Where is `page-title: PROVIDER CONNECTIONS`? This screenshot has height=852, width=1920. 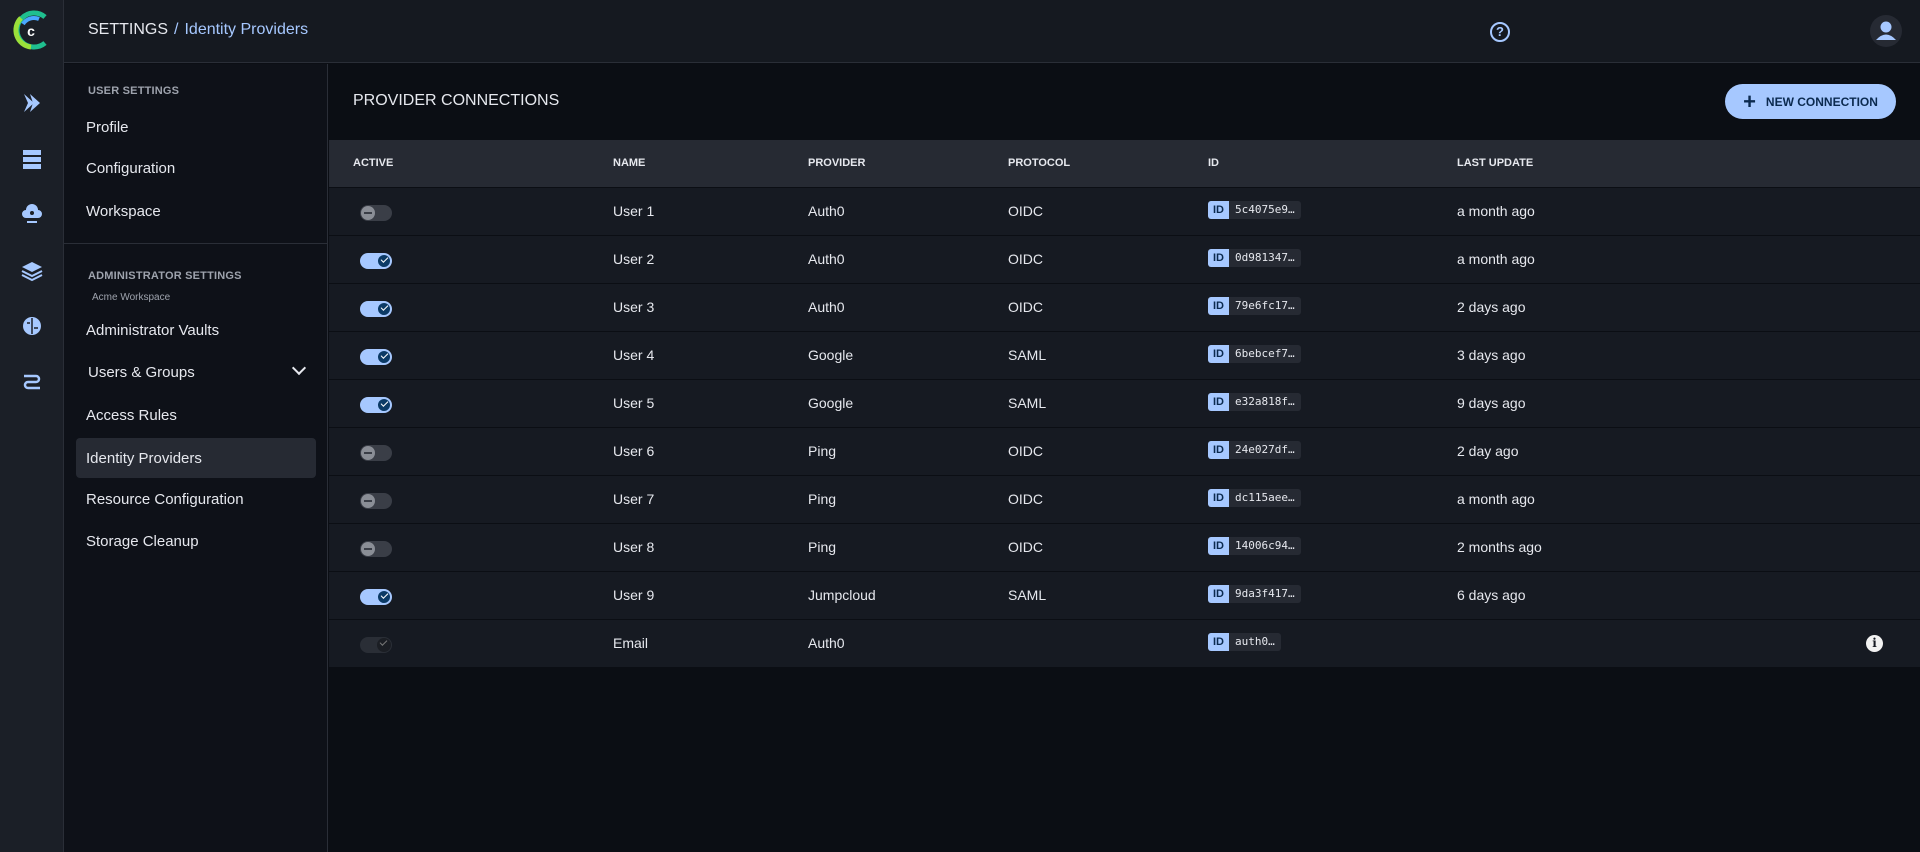
page-title: PROVIDER CONNECTIONS is located at coordinates (456, 100).